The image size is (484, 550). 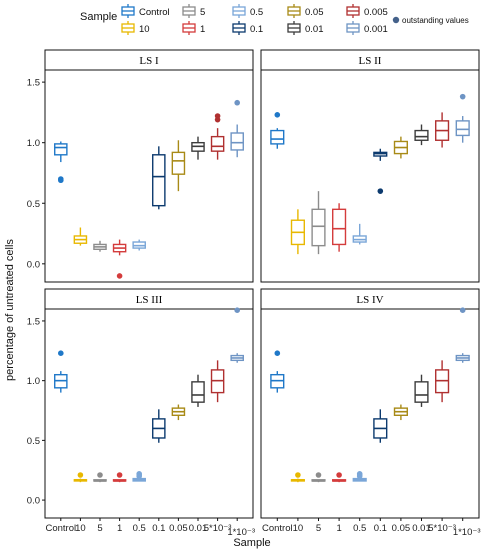 I want to click on x-tick-label: 0.1, so click(x=158, y=528).